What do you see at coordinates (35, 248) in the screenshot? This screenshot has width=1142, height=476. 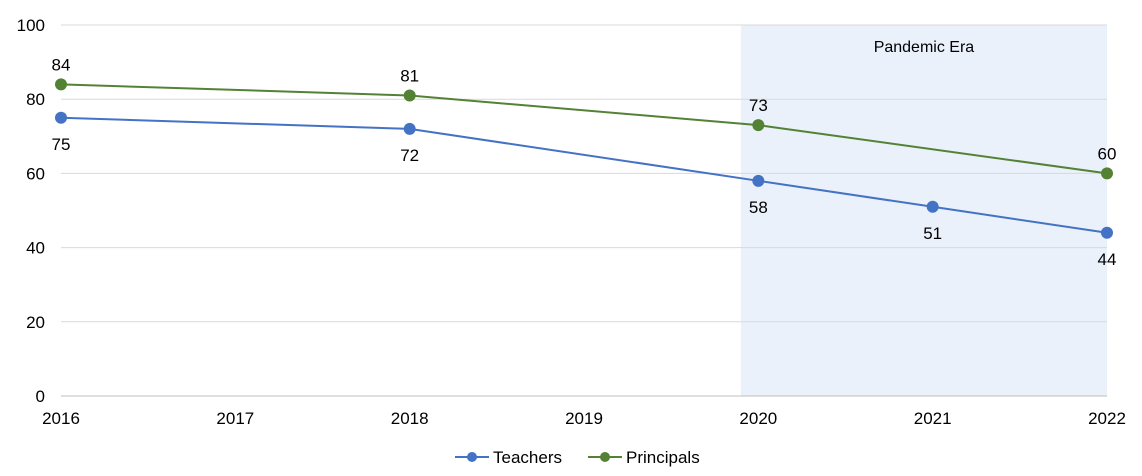 I see `y-tick-label: 40` at bounding box center [35, 248].